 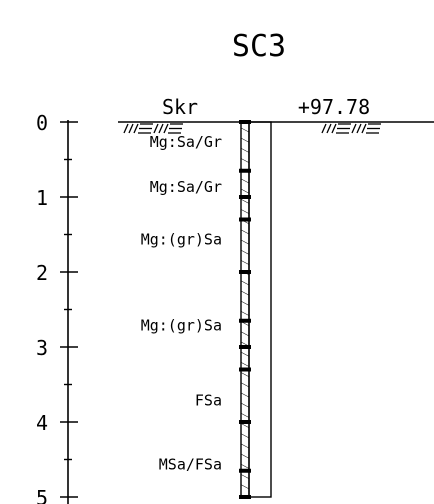 I want to click on method-code: Skr, so click(x=180, y=107).